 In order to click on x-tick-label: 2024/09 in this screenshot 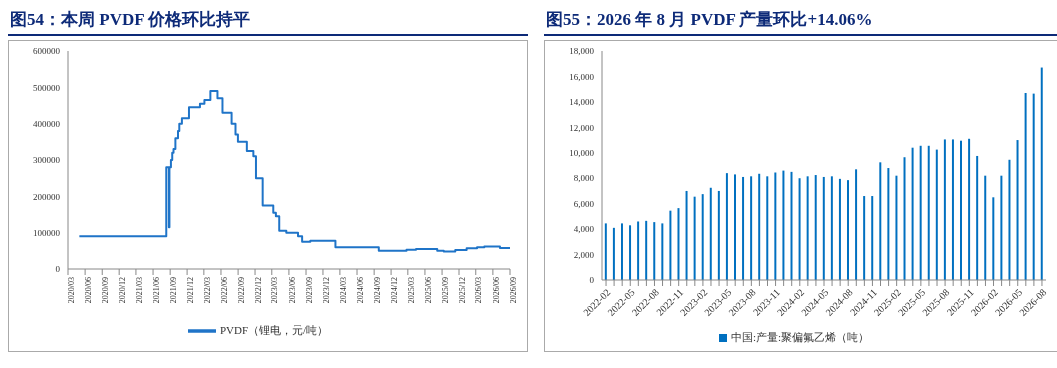, I will do `click(377, 290)`.